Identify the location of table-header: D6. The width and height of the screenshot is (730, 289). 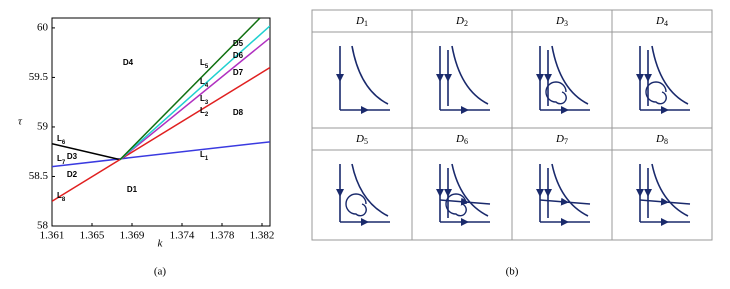
(461, 139).